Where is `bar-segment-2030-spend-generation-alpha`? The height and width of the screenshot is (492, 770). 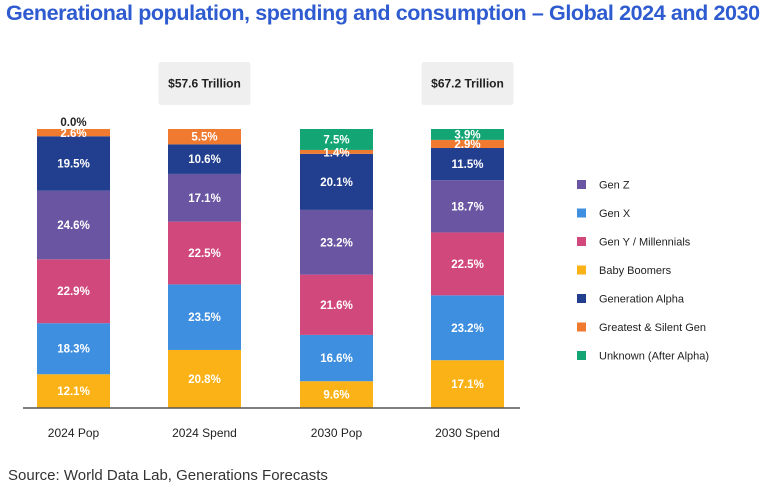 bar-segment-2030-spend-generation-alpha is located at coordinates (467, 164).